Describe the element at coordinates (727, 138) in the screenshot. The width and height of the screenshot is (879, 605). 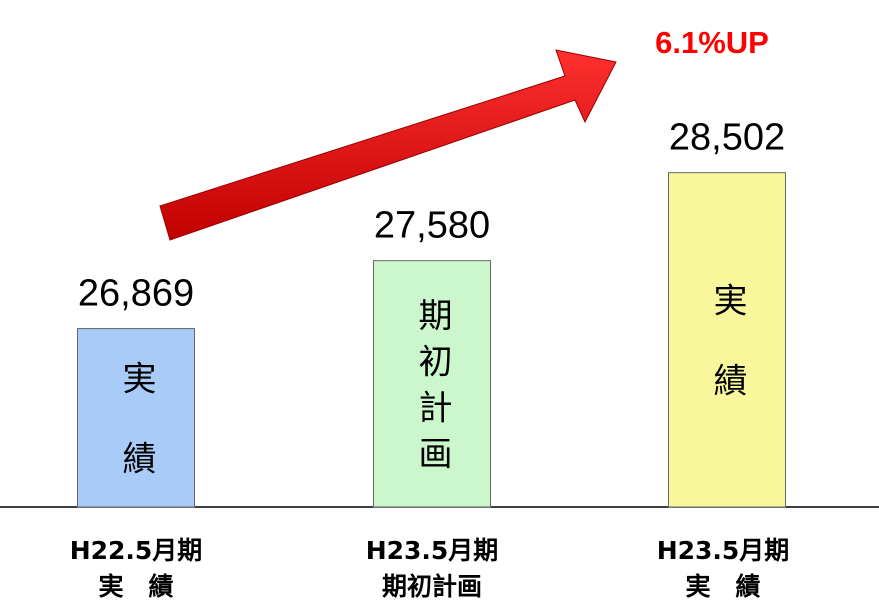
I see `value-label: 28,502` at that location.